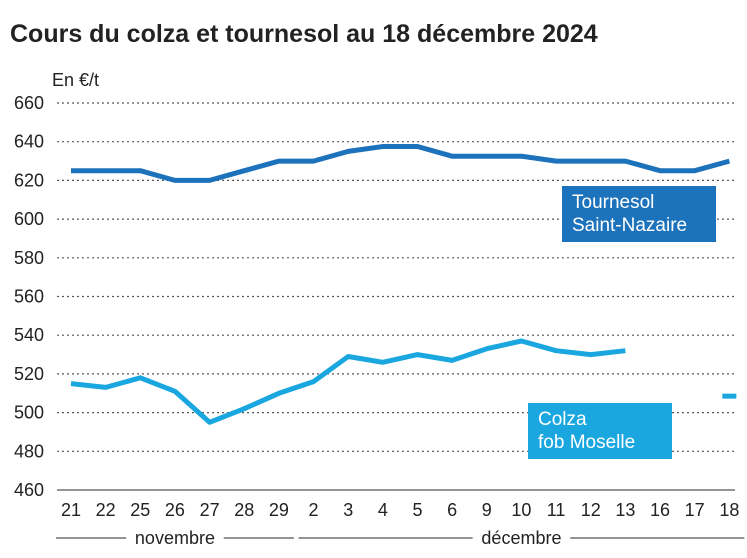 Image resolution: width=747 pixels, height=558 pixels. I want to click on x-tick-label: 6, so click(452, 510).